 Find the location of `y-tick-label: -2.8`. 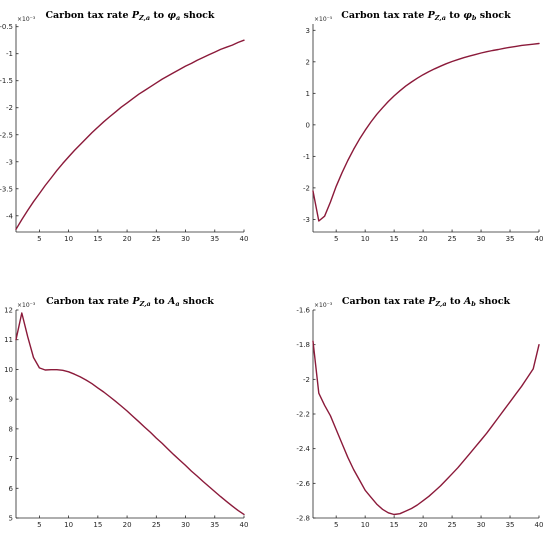

y-tick-label: -2.8 is located at coordinates (303, 519).